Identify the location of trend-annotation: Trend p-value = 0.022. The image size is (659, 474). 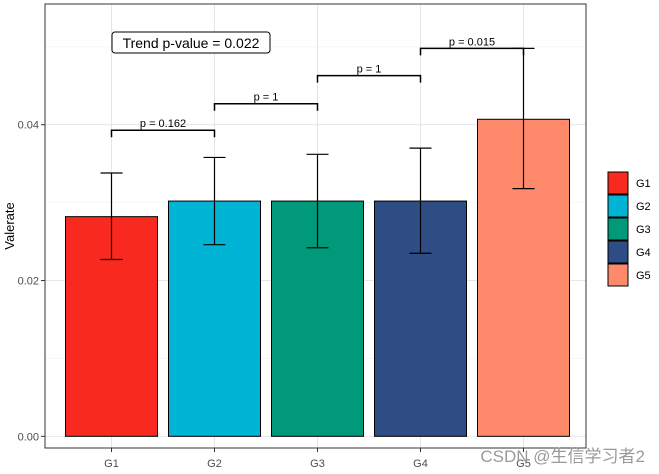
(191, 42).